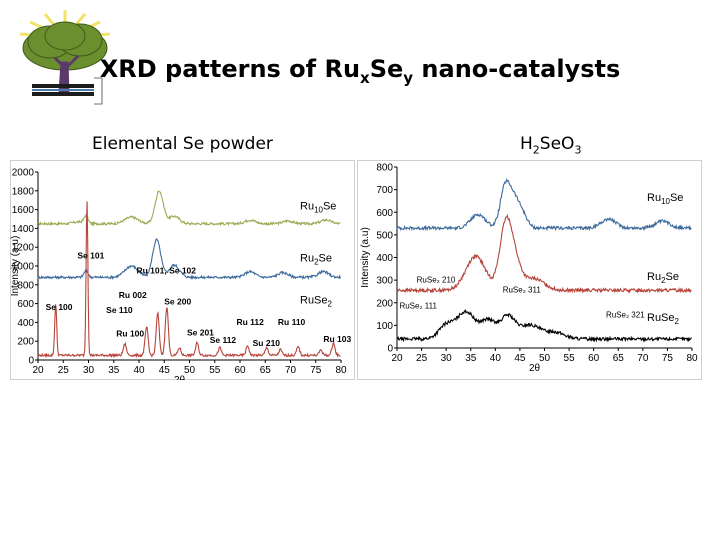 This screenshot has width=720, height=540. Describe the element at coordinates (23, 210) in the screenshot. I see `y-tick-label: 1600` at that location.